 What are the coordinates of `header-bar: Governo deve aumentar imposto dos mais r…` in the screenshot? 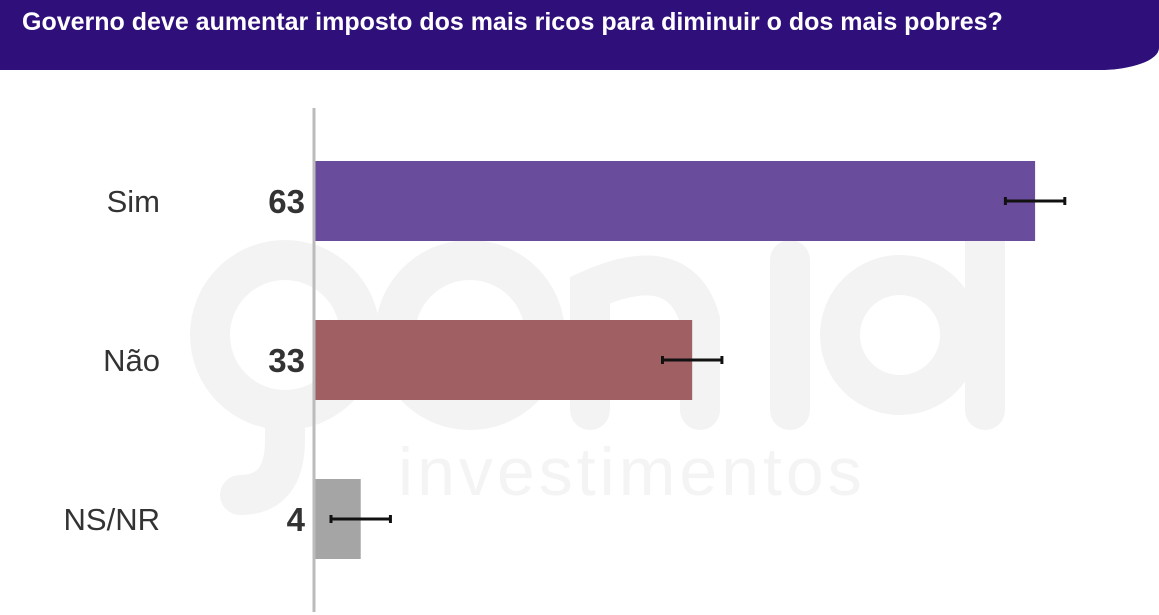 It's located at (579, 35).